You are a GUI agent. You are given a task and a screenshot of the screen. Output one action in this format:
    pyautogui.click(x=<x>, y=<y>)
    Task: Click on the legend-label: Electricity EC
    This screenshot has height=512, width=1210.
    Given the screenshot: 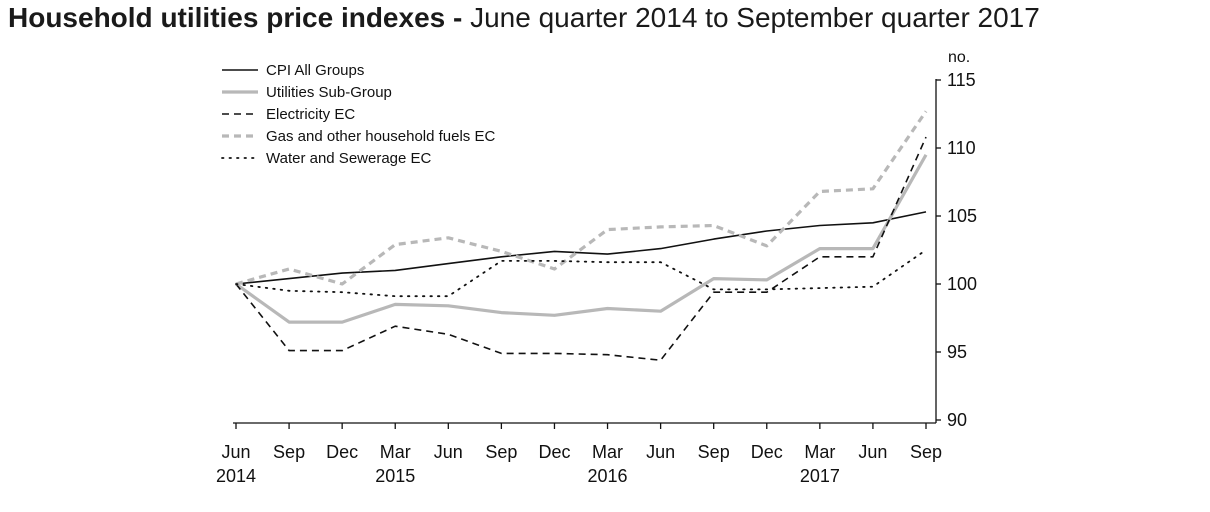 What is the action you would take?
    pyautogui.click(x=310, y=114)
    